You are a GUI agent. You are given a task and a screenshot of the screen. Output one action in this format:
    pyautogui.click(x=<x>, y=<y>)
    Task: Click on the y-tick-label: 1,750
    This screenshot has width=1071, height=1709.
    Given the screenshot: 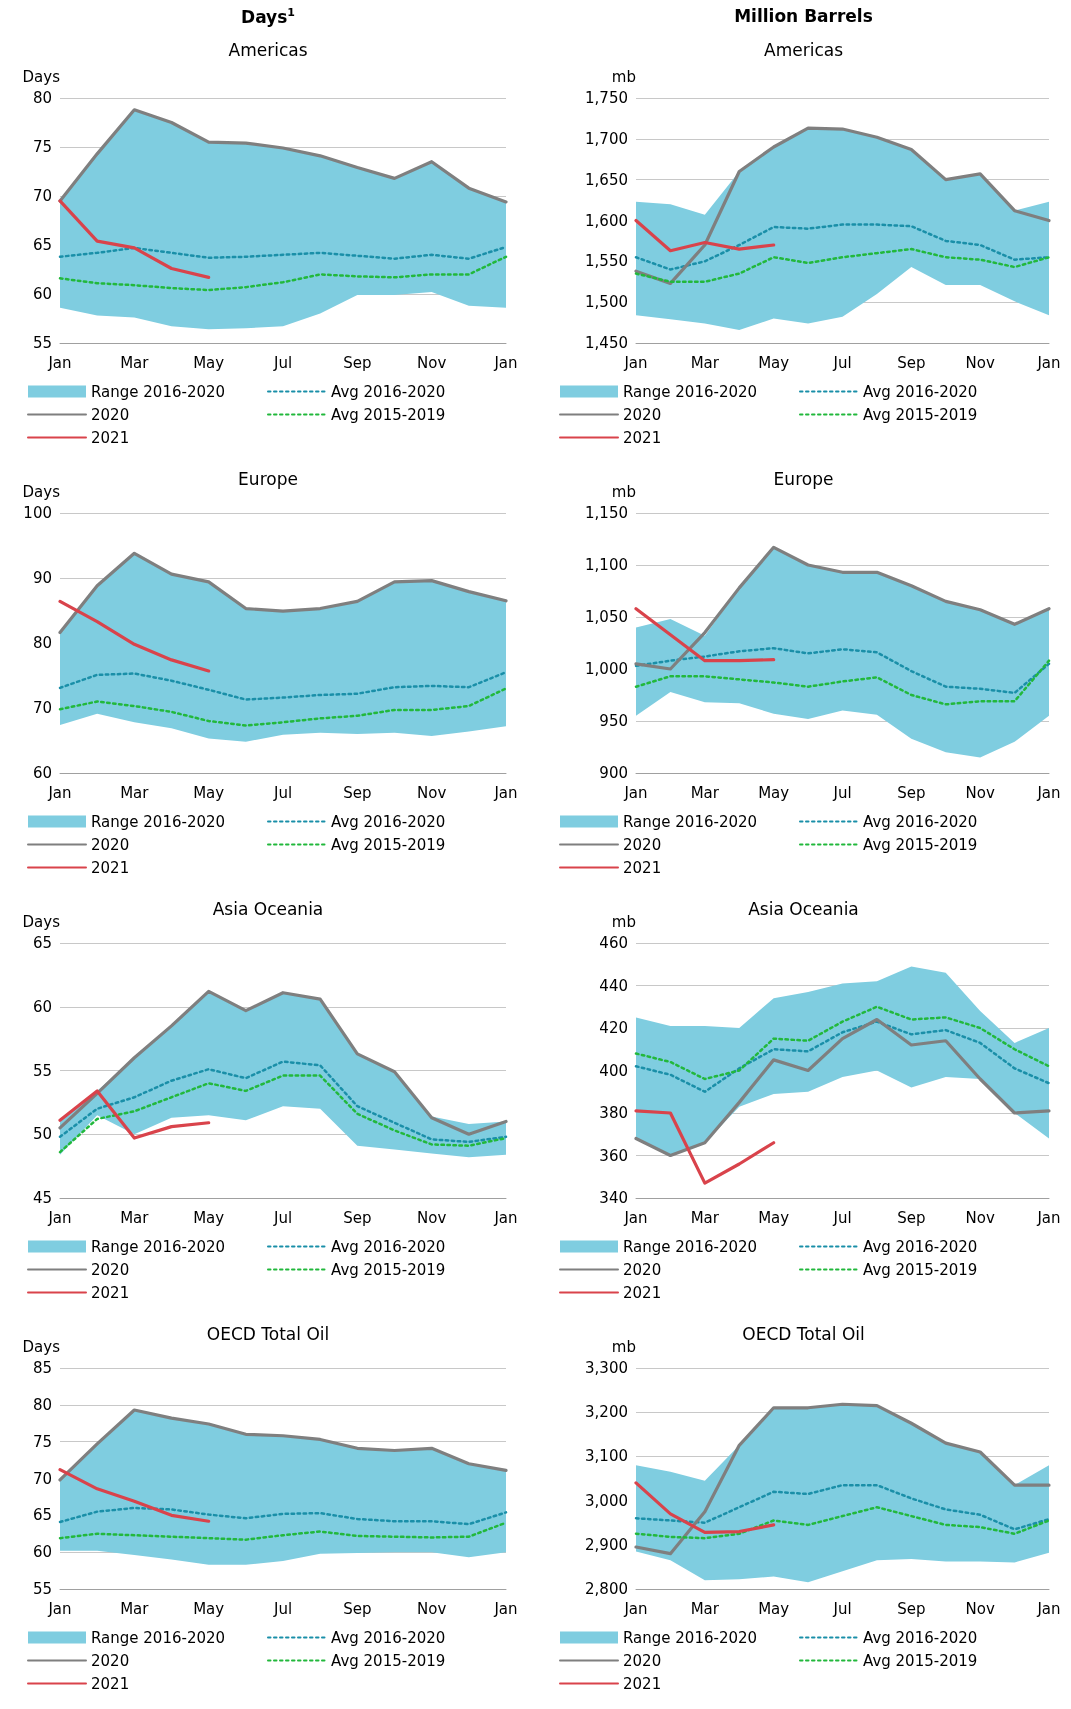 What is the action you would take?
    pyautogui.click(x=606, y=98)
    